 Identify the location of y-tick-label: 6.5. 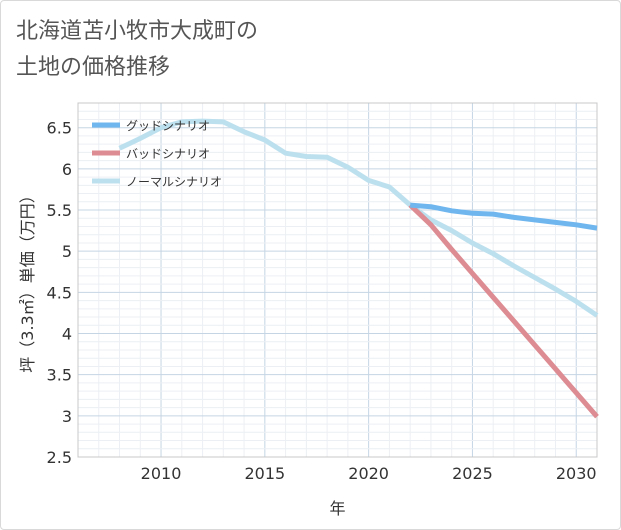
(59, 128).